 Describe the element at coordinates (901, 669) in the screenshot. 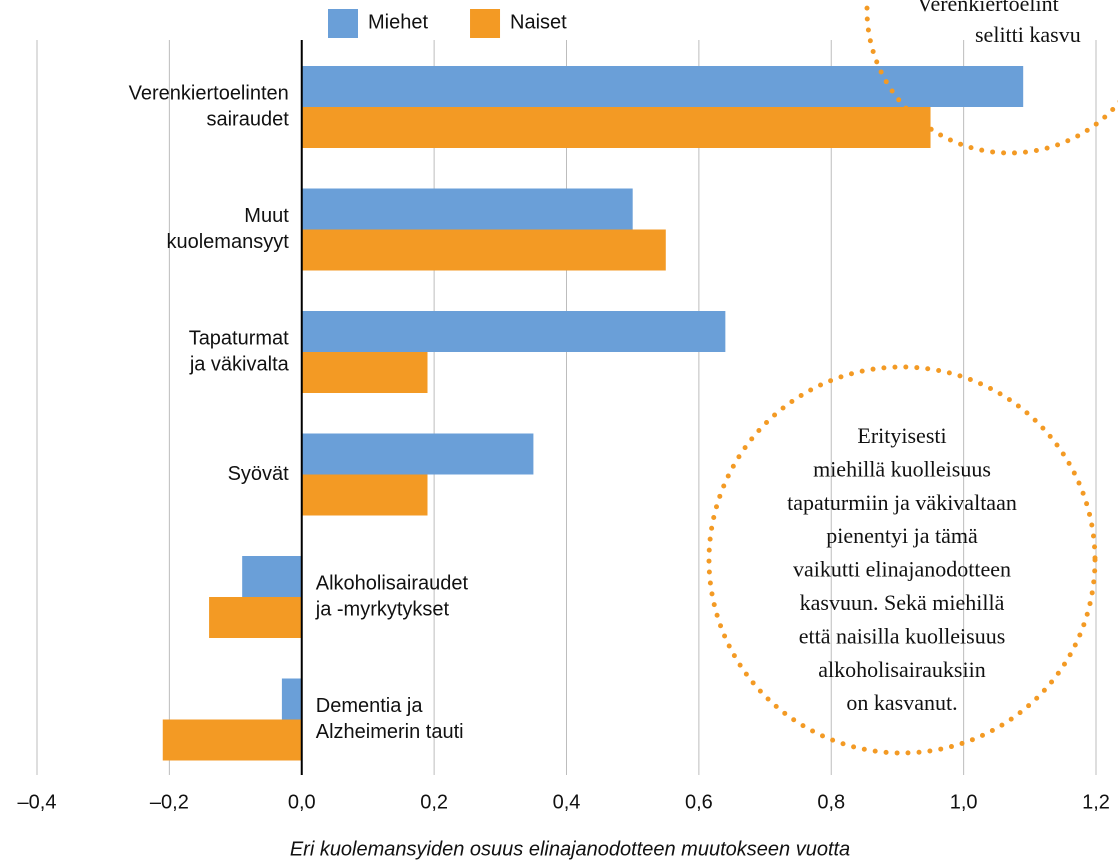

I see `annotation-text: alkoholisairauksiin` at that location.